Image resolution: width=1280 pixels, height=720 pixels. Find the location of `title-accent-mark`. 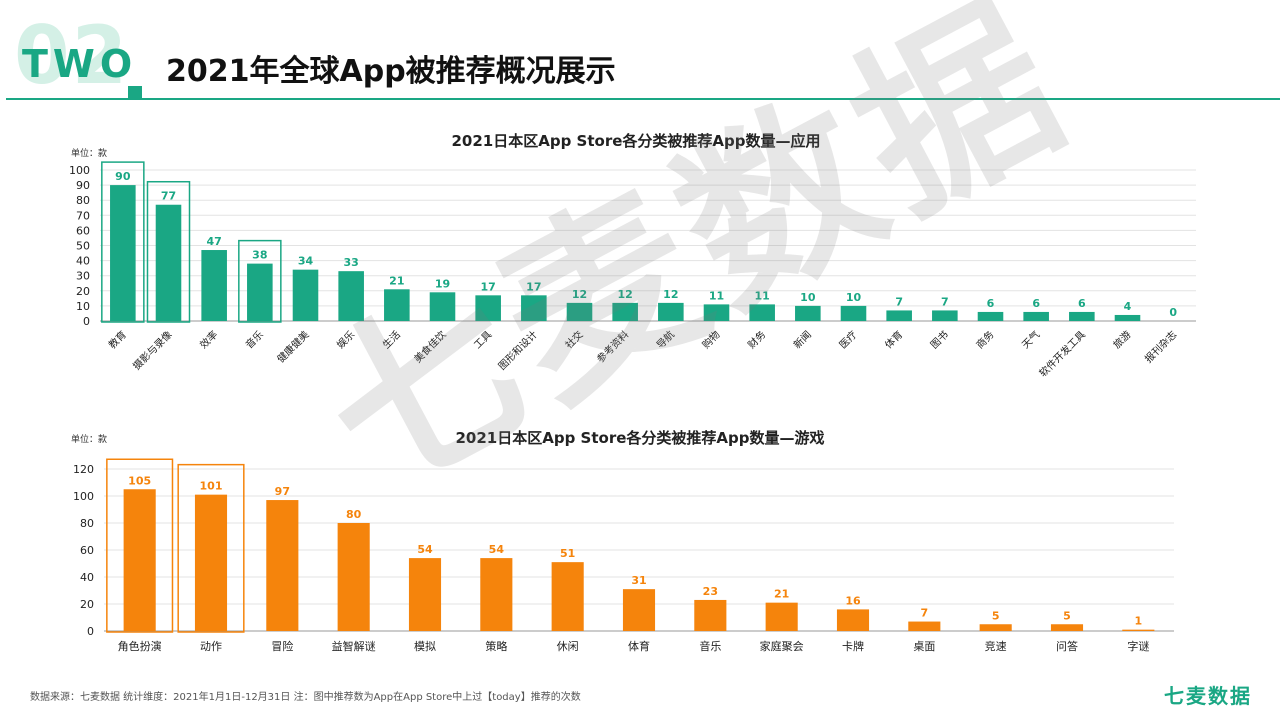

title-accent-mark is located at coordinates (135, 92).